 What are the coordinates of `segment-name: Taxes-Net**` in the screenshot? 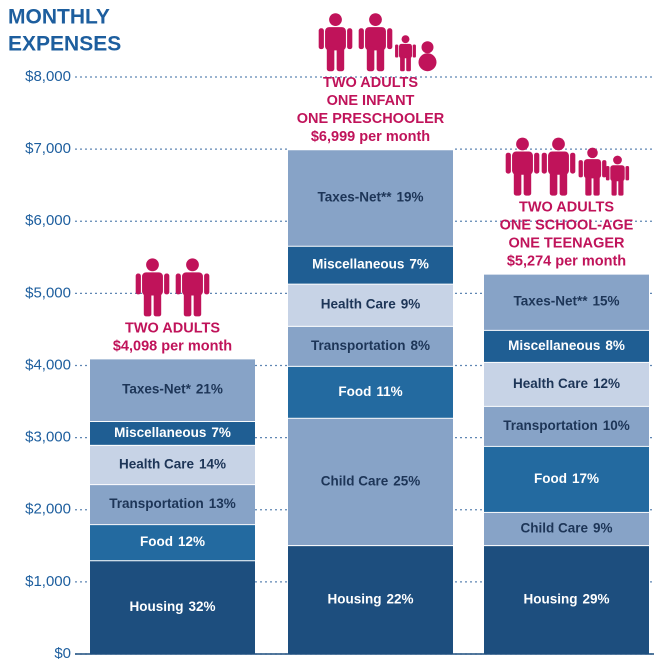 It's located at (354, 196).